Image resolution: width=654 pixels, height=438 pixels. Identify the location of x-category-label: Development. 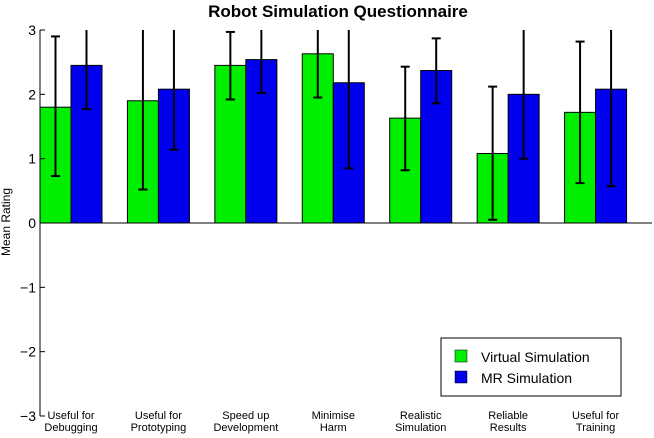
(245, 428).